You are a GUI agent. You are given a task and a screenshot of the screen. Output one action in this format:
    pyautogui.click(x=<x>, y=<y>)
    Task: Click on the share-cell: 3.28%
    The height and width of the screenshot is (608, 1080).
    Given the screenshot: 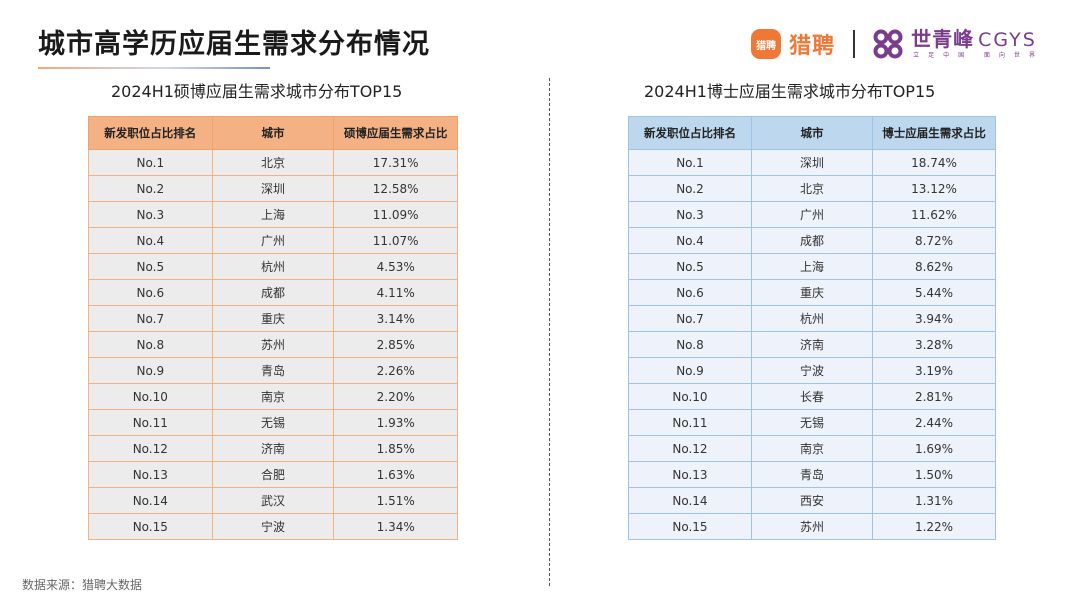 What is the action you would take?
    pyautogui.click(x=934, y=344)
    